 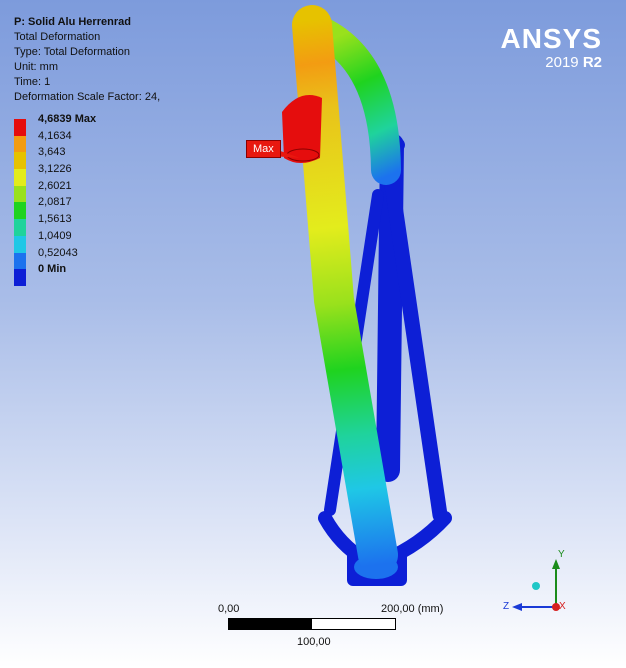 What do you see at coordinates (551, 38) in the screenshot?
I see `brand-name: ANSYS` at bounding box center [551, 38].